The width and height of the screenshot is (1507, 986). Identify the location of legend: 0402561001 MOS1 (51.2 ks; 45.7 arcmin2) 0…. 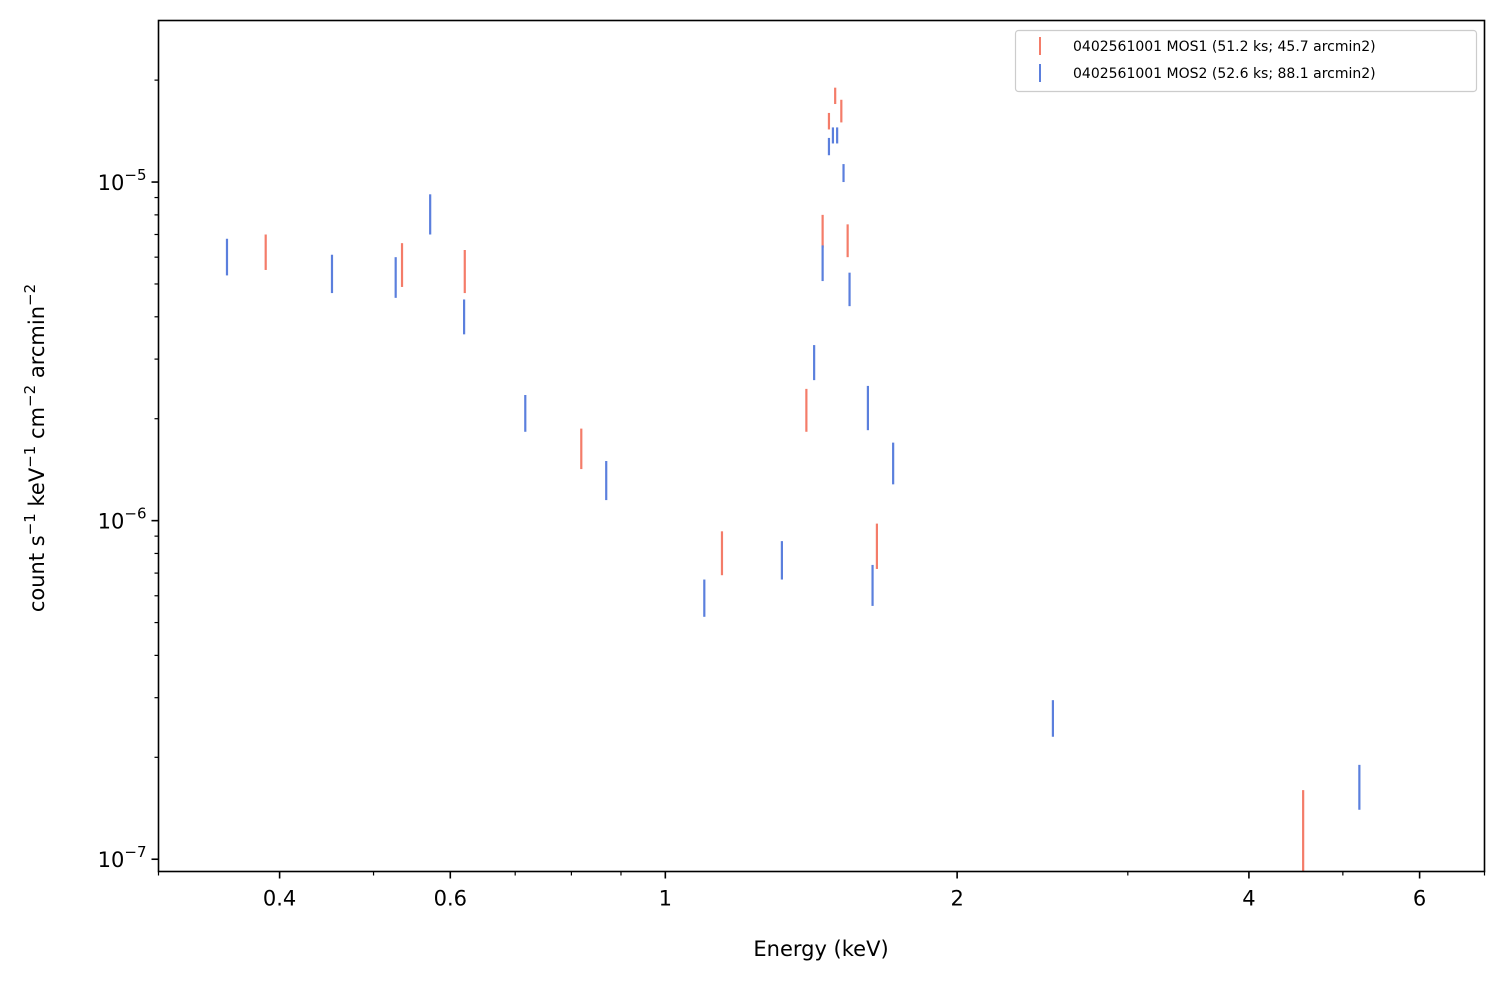
(1246, 61).